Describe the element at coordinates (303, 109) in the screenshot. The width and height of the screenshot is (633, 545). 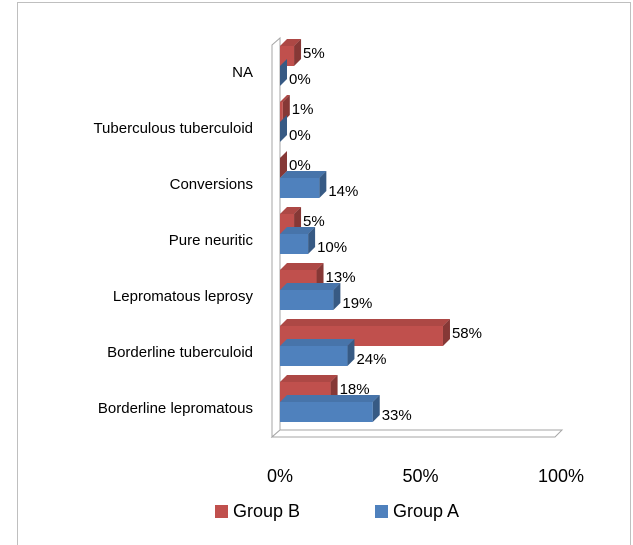
I see `data-label: 1%` at that location.